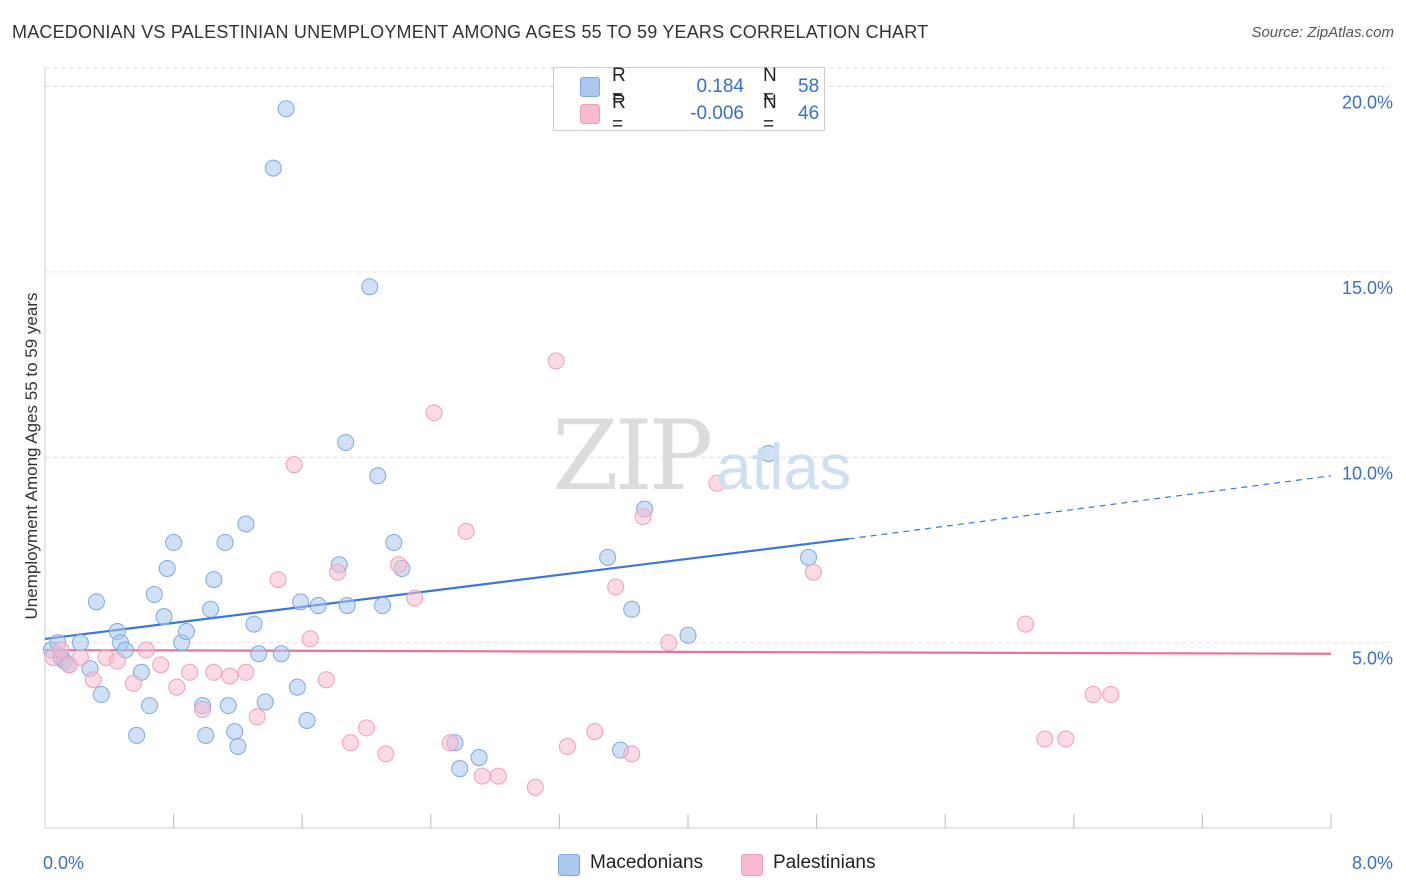  I want to click on palestinians-swatch, so click(590, 114).